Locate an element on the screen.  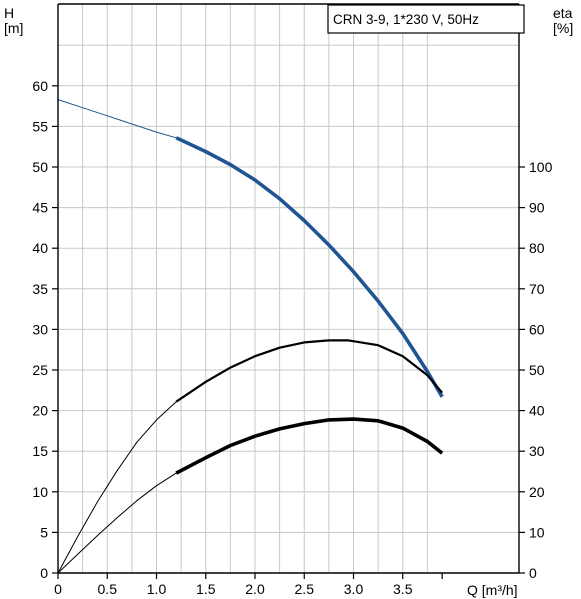
y-right-tick-label: 50 is located at coordinates (537, 370).